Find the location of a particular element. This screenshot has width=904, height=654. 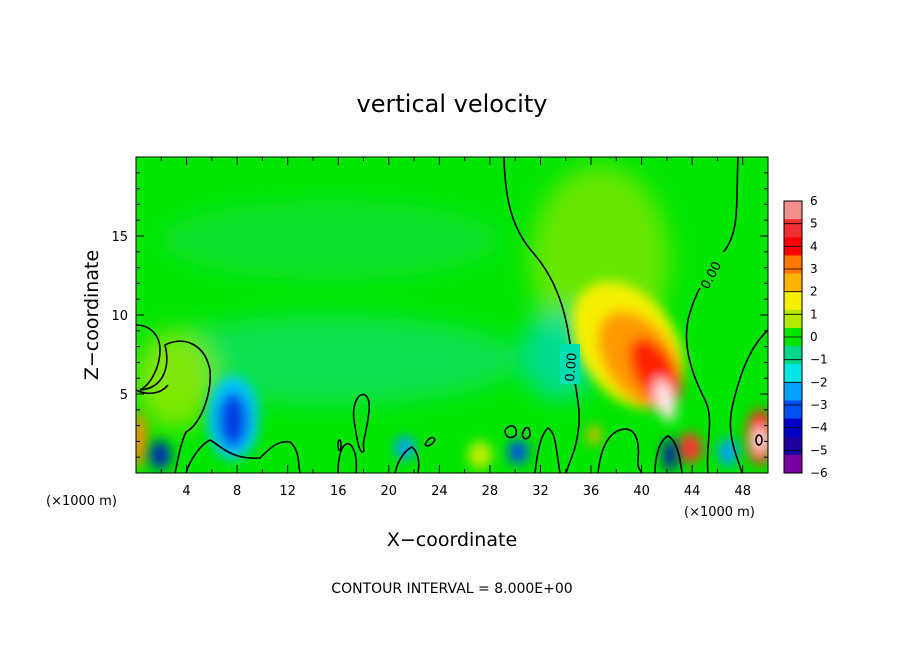

downdraft-2km is located at coordinates (160, 455).